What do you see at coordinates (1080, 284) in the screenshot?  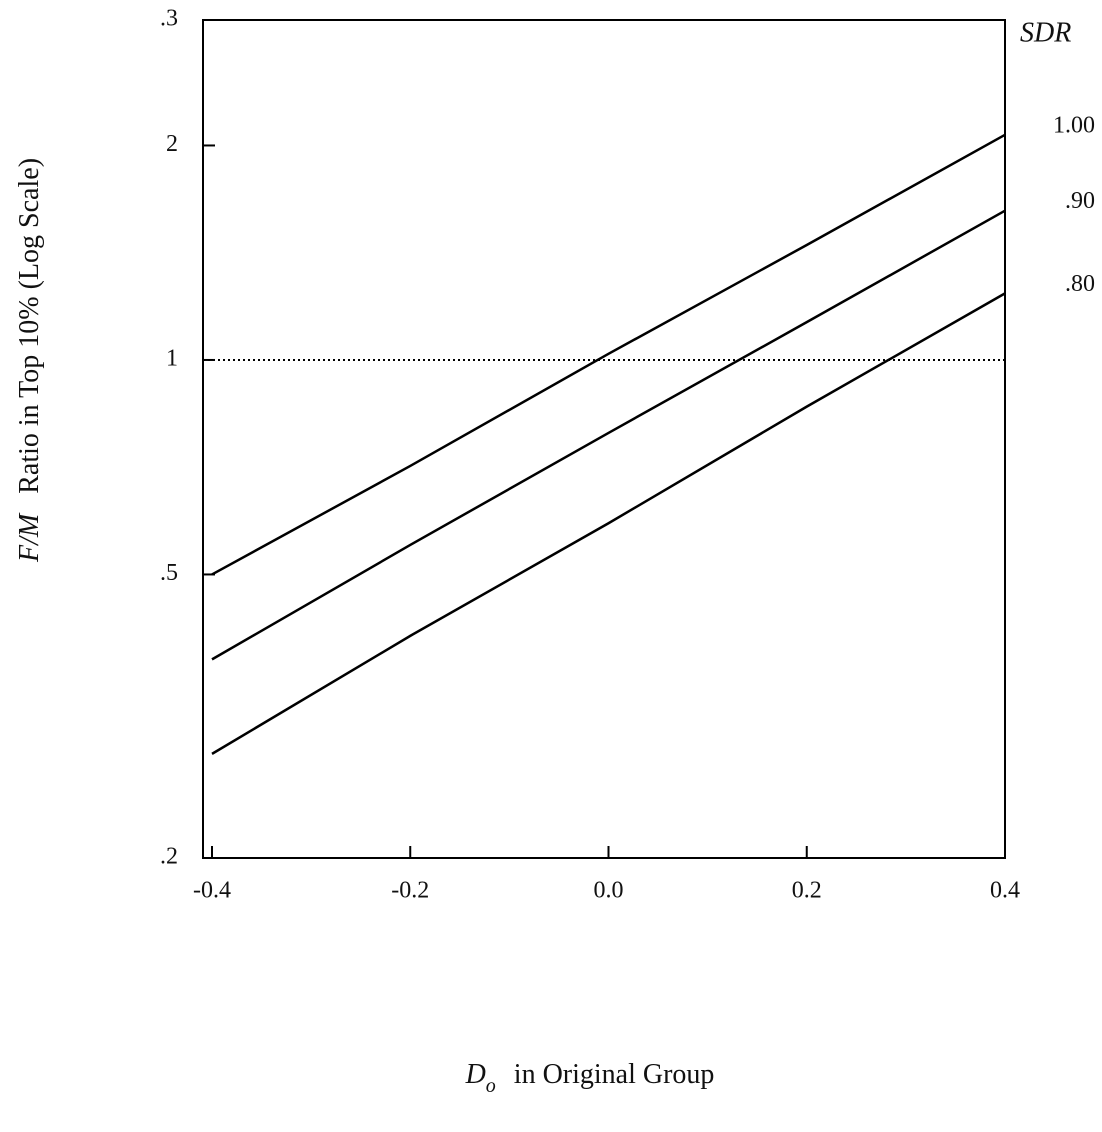 I see `legend-label: .80` at bounding box center [1080, 284].